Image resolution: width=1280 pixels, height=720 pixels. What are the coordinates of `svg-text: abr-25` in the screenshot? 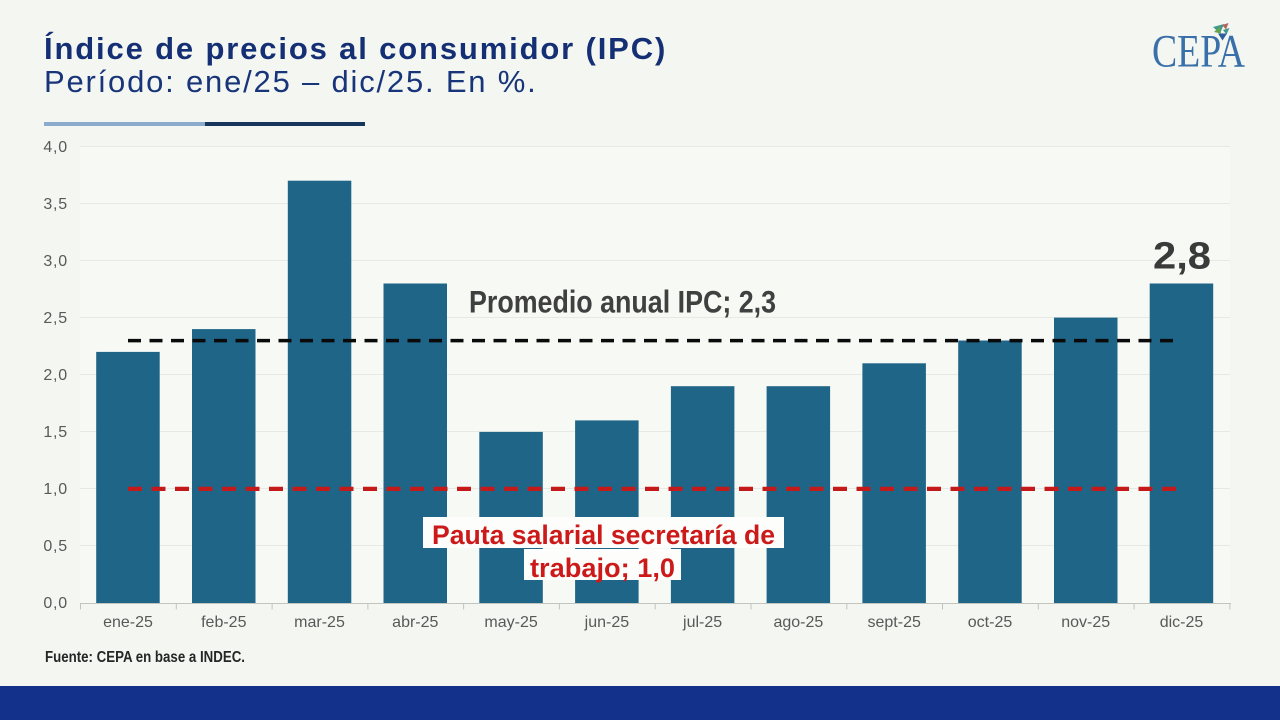 It's located at (415, 622).